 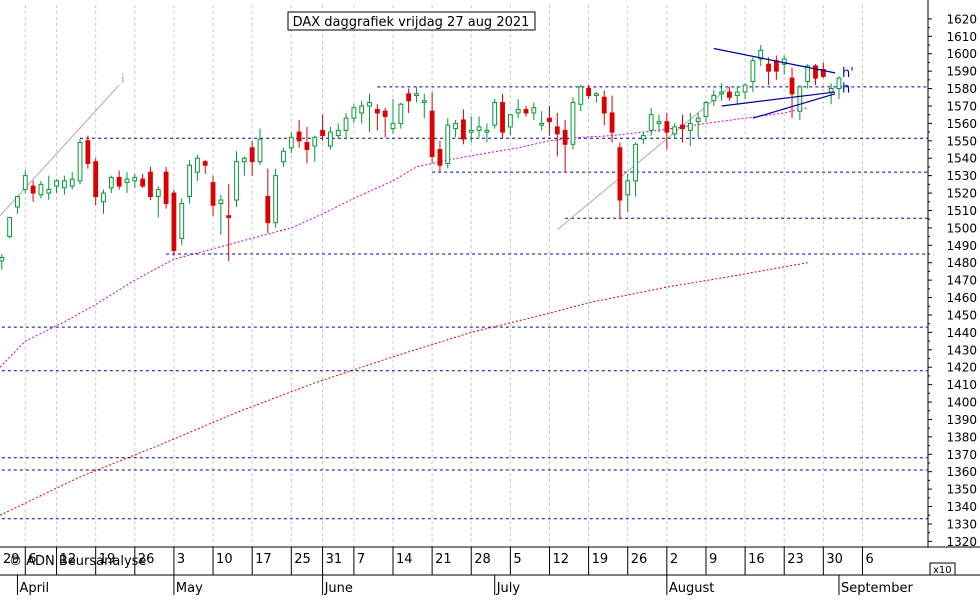 I want to click on y-tick-label: 1420, so click(x=961, y=368).